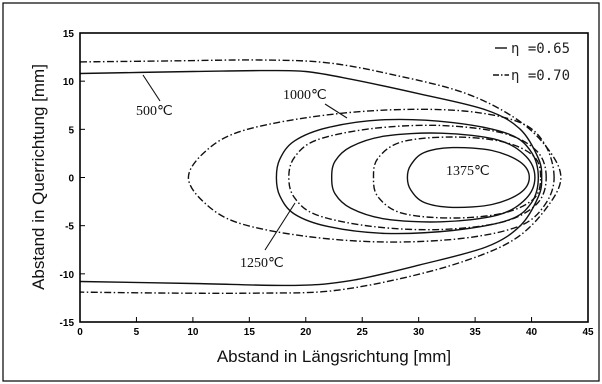  I want to click on x-tick-label: 25, so click(363, 332).